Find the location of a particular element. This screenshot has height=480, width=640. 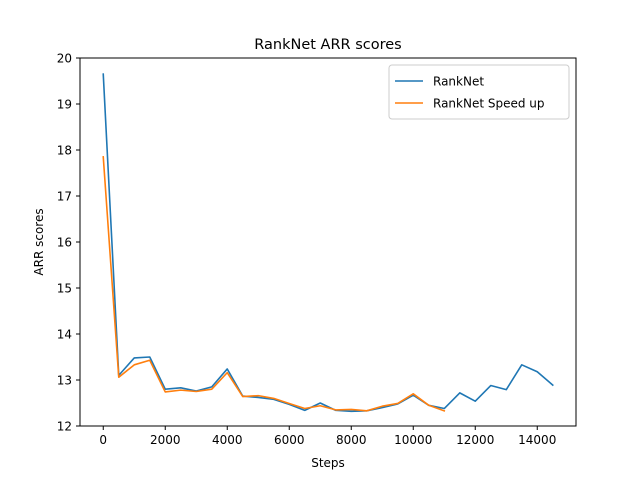

legend: RankNet RankNet Speed up is located at coordinates (479, 92).